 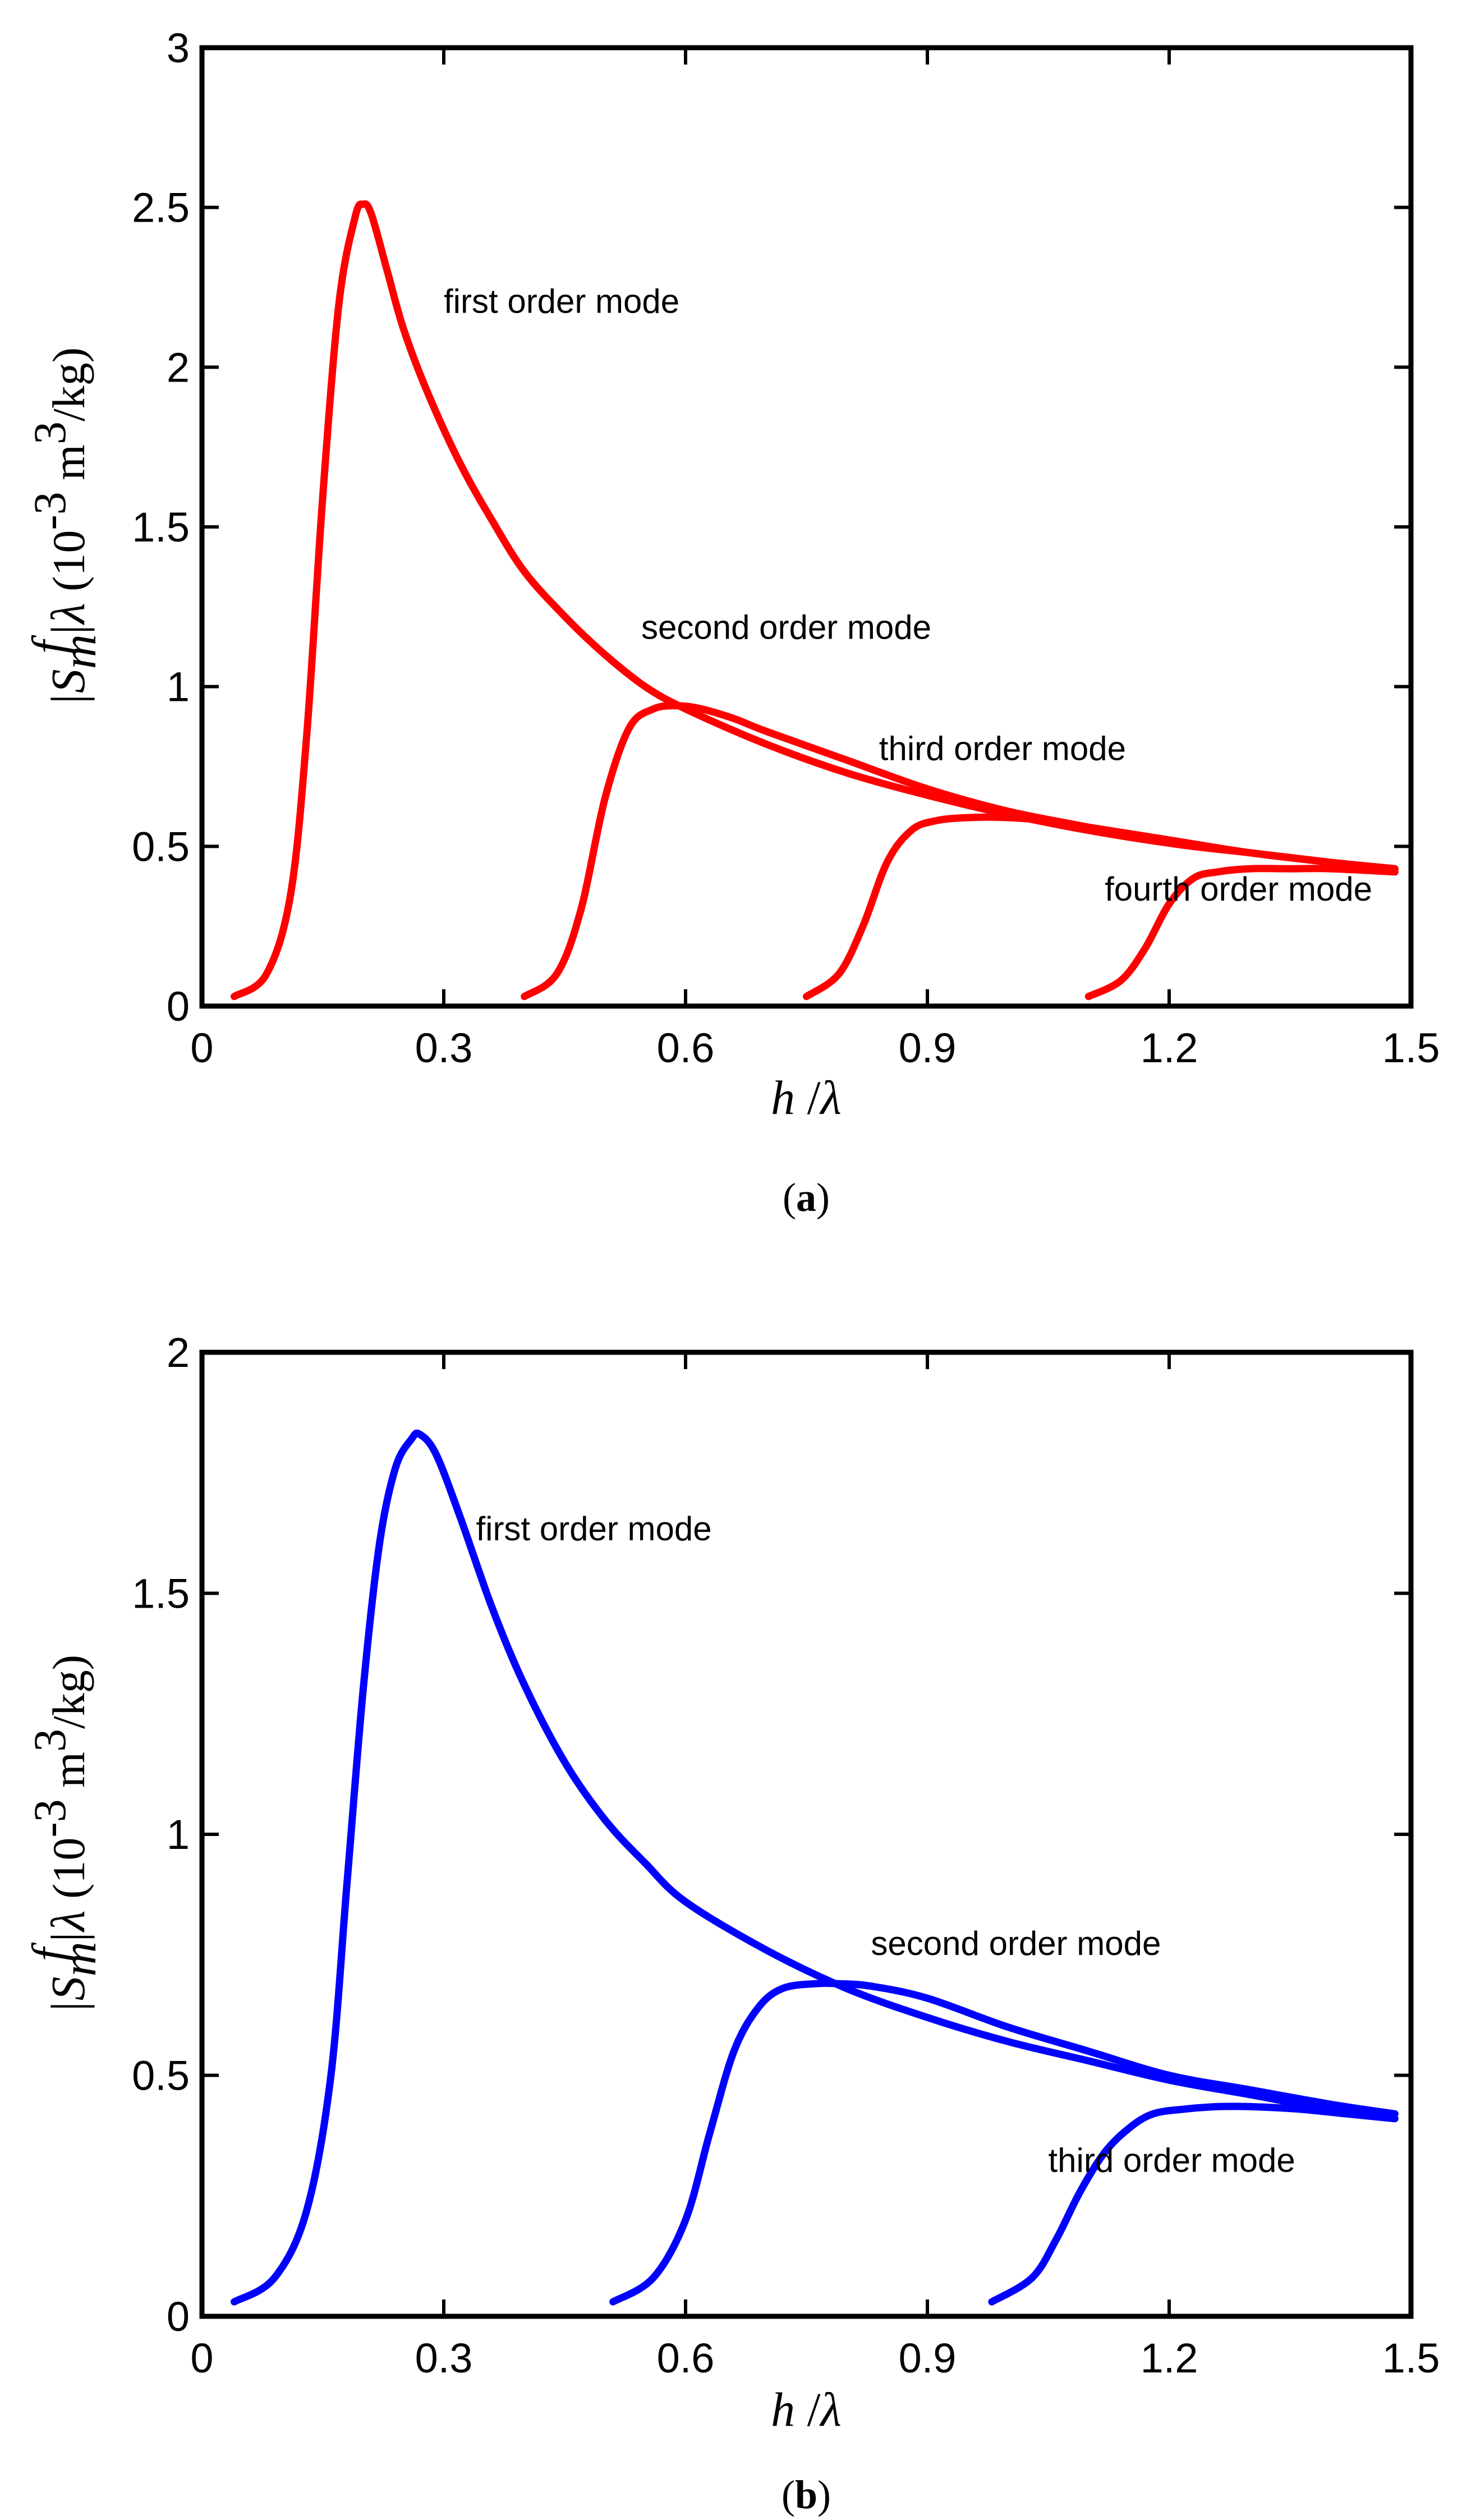 I want to click on panel-a-ytick-label: 2, so click(x=178, y=367).